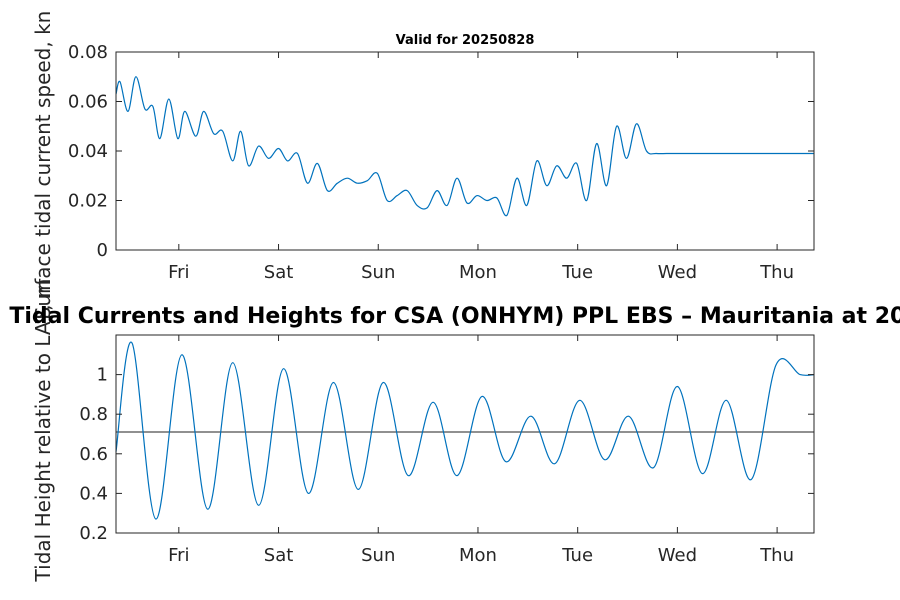  Describe the element at coordinates (178, 272) in the screenshot. I see `current-speed-xtick-label: Fri` at that location.